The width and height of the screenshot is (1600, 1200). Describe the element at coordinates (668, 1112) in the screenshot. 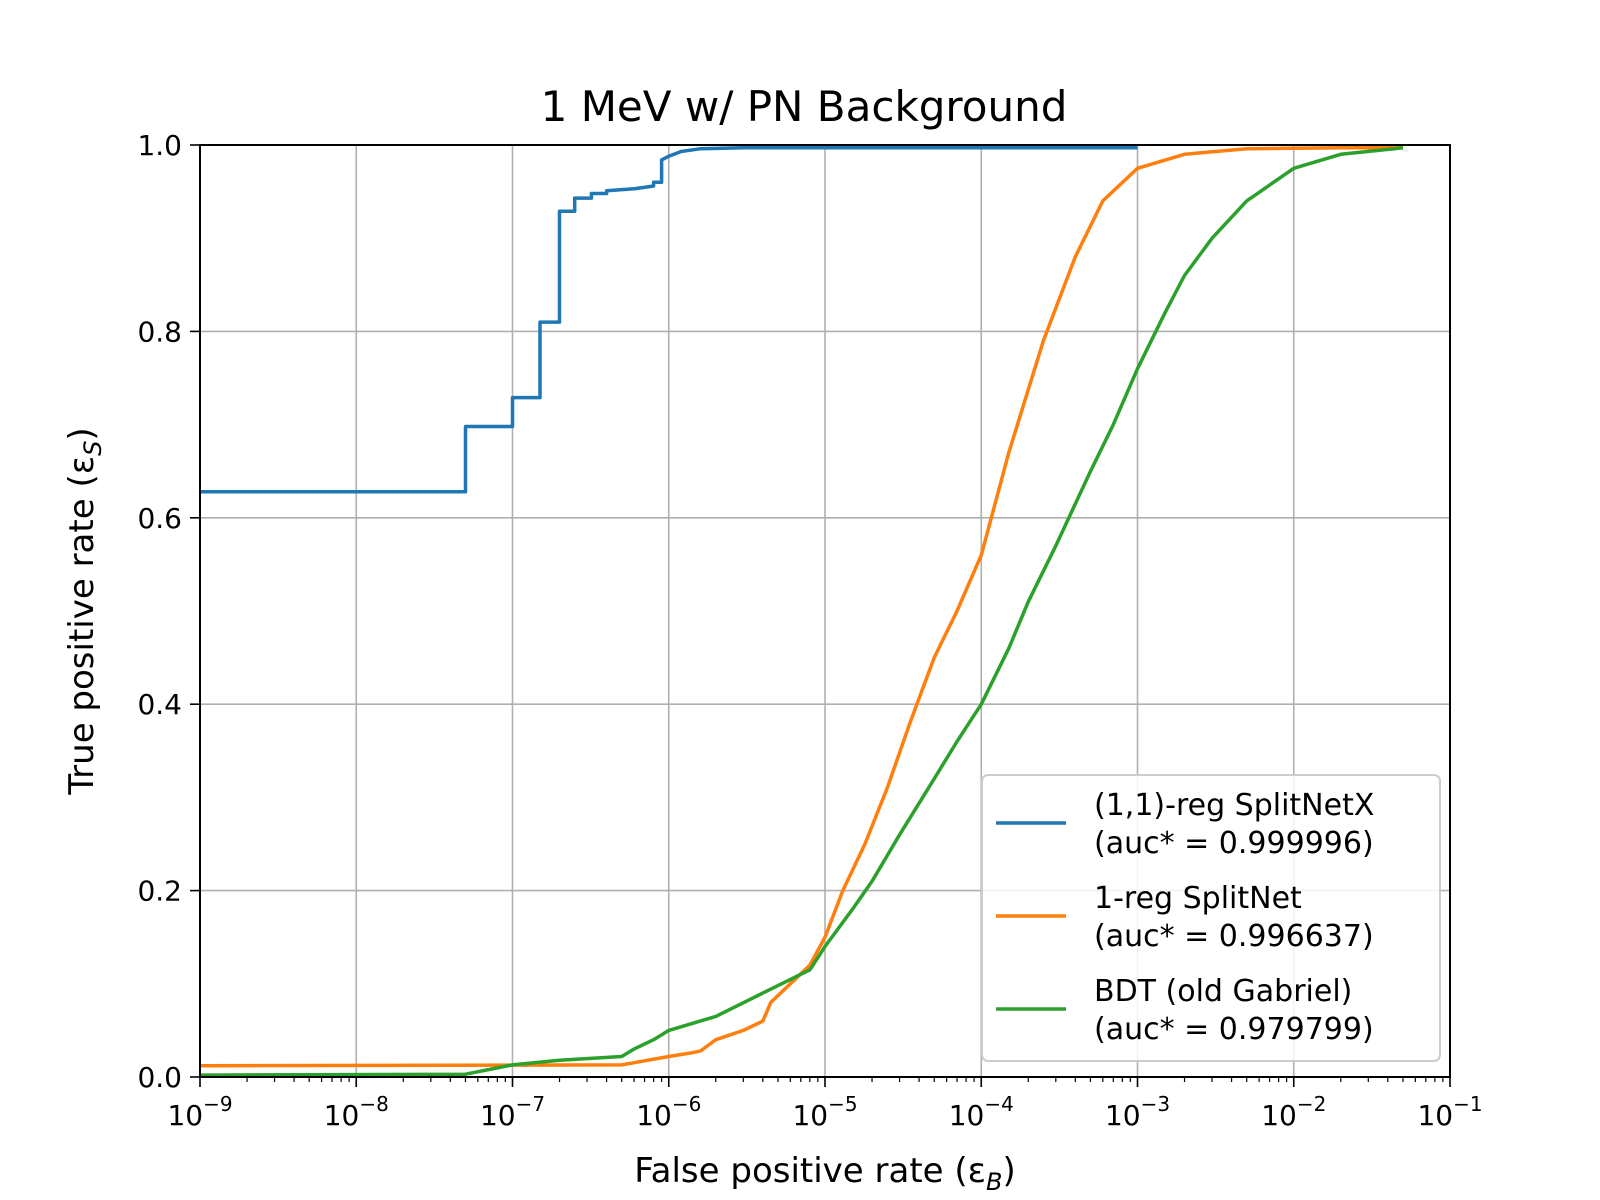

I see `x-tick-label: 10⁻⁶` at that location.